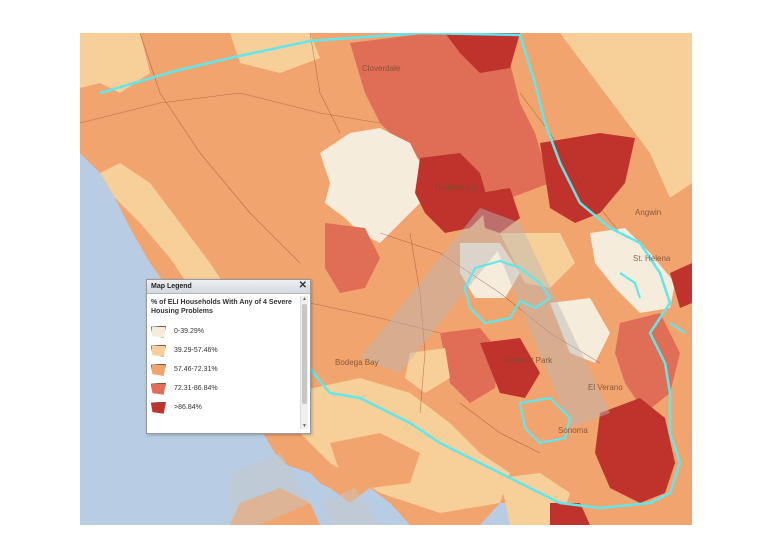 The image size is (768, 549). I want to click on legend-item: 57.46-72.31%, so click(222, 369).